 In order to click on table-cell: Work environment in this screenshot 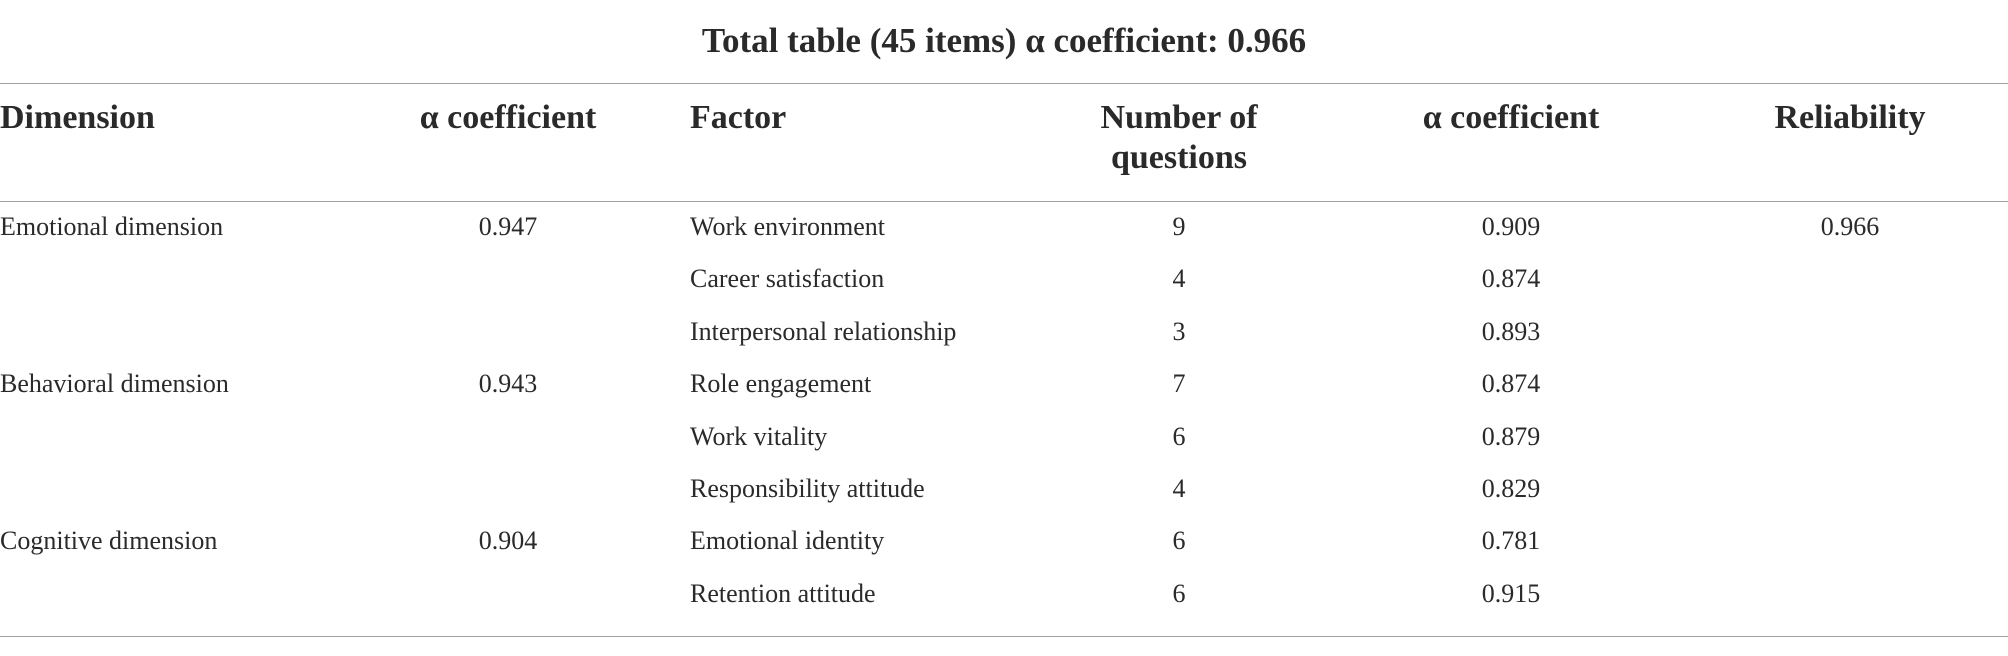, I will do `click(788, 226)`.